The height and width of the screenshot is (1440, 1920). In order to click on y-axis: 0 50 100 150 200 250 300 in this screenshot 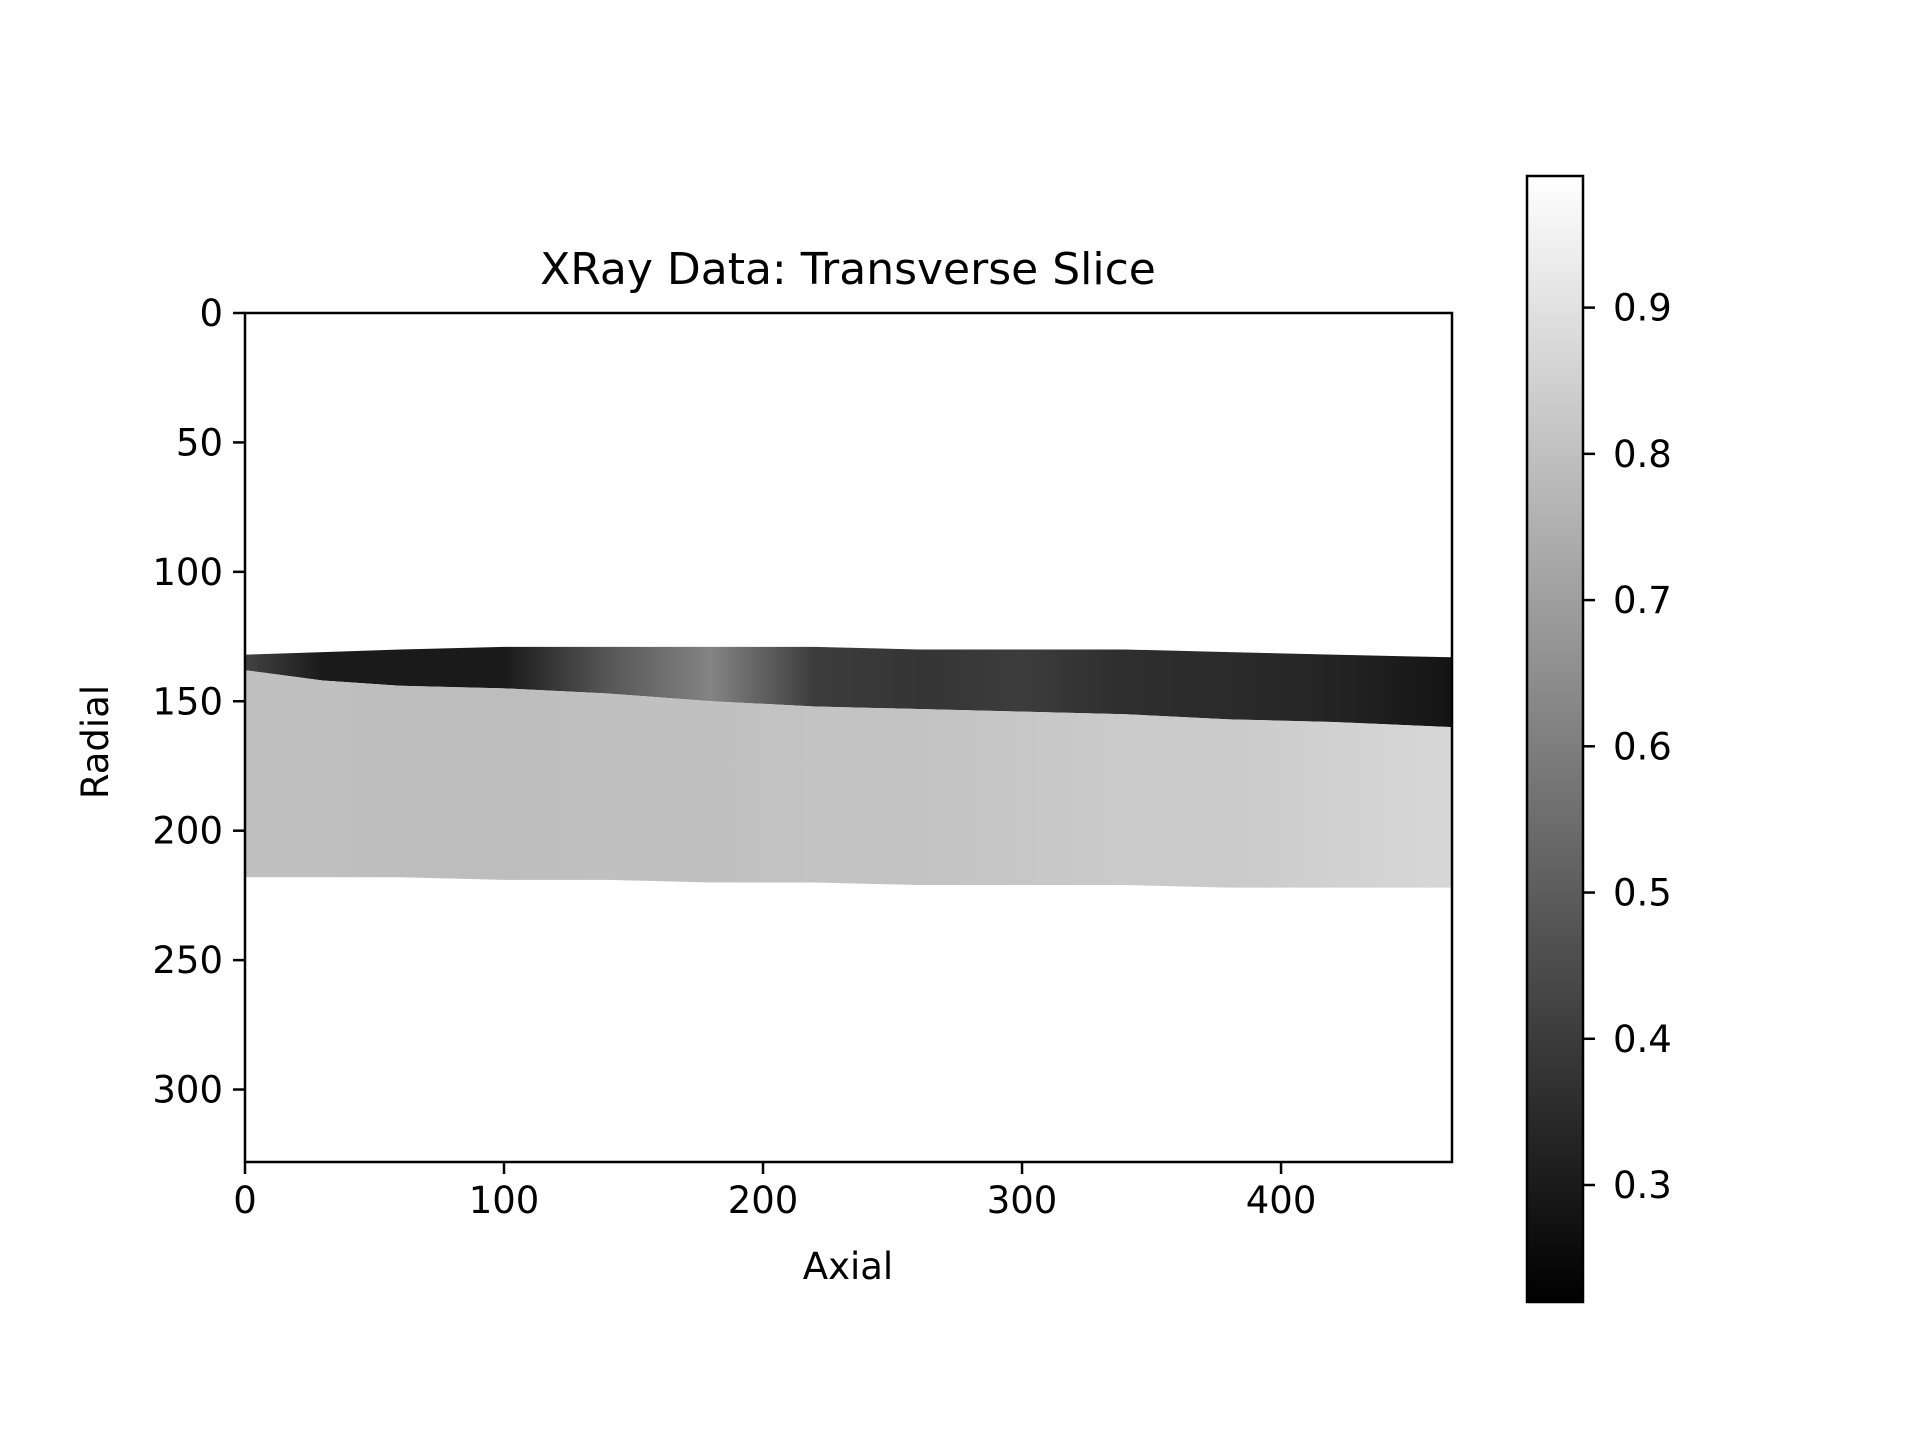, I will do `click(198, 702)`.